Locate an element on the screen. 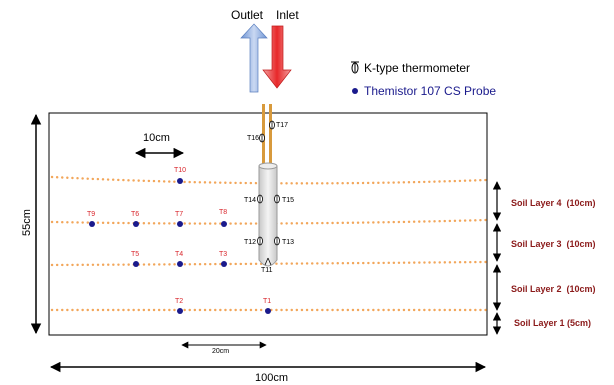  label-T9: T9 is located at coordinates (91, 214).